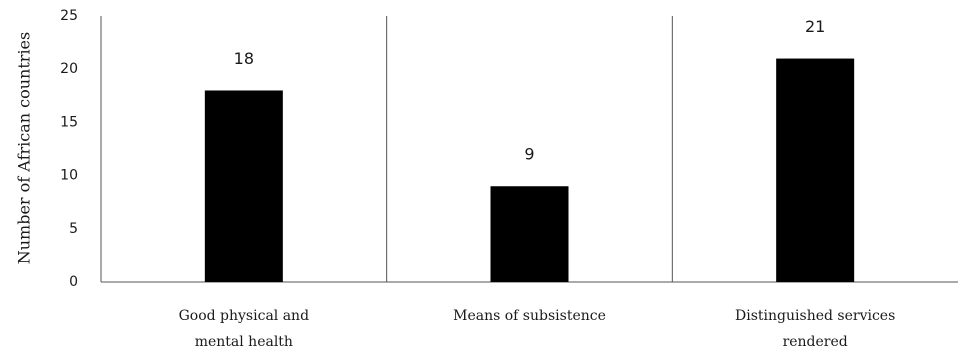  Describe the element at coordinates (244, 342) in the screenshot. I see `x-category-label: mental health` at that location.